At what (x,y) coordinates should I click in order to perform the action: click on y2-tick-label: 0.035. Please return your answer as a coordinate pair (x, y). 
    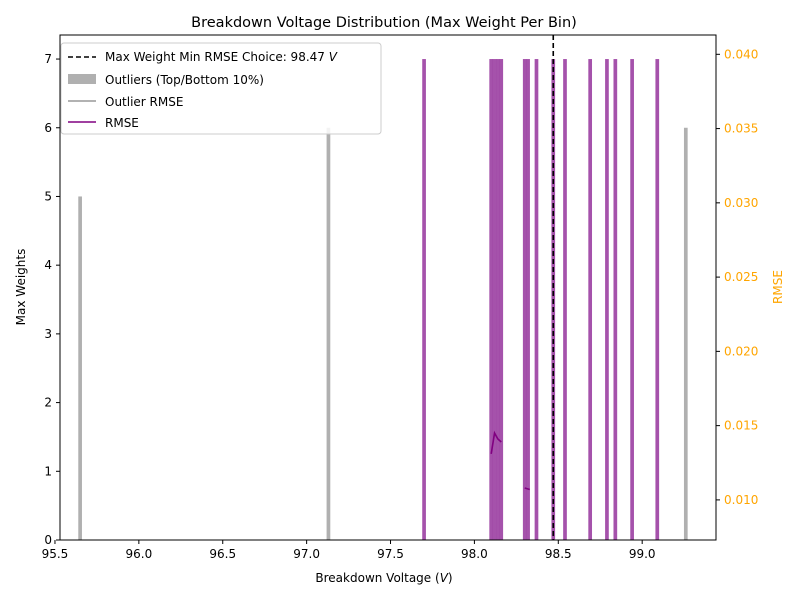
    Looking at the image, I should click on (741, 129).